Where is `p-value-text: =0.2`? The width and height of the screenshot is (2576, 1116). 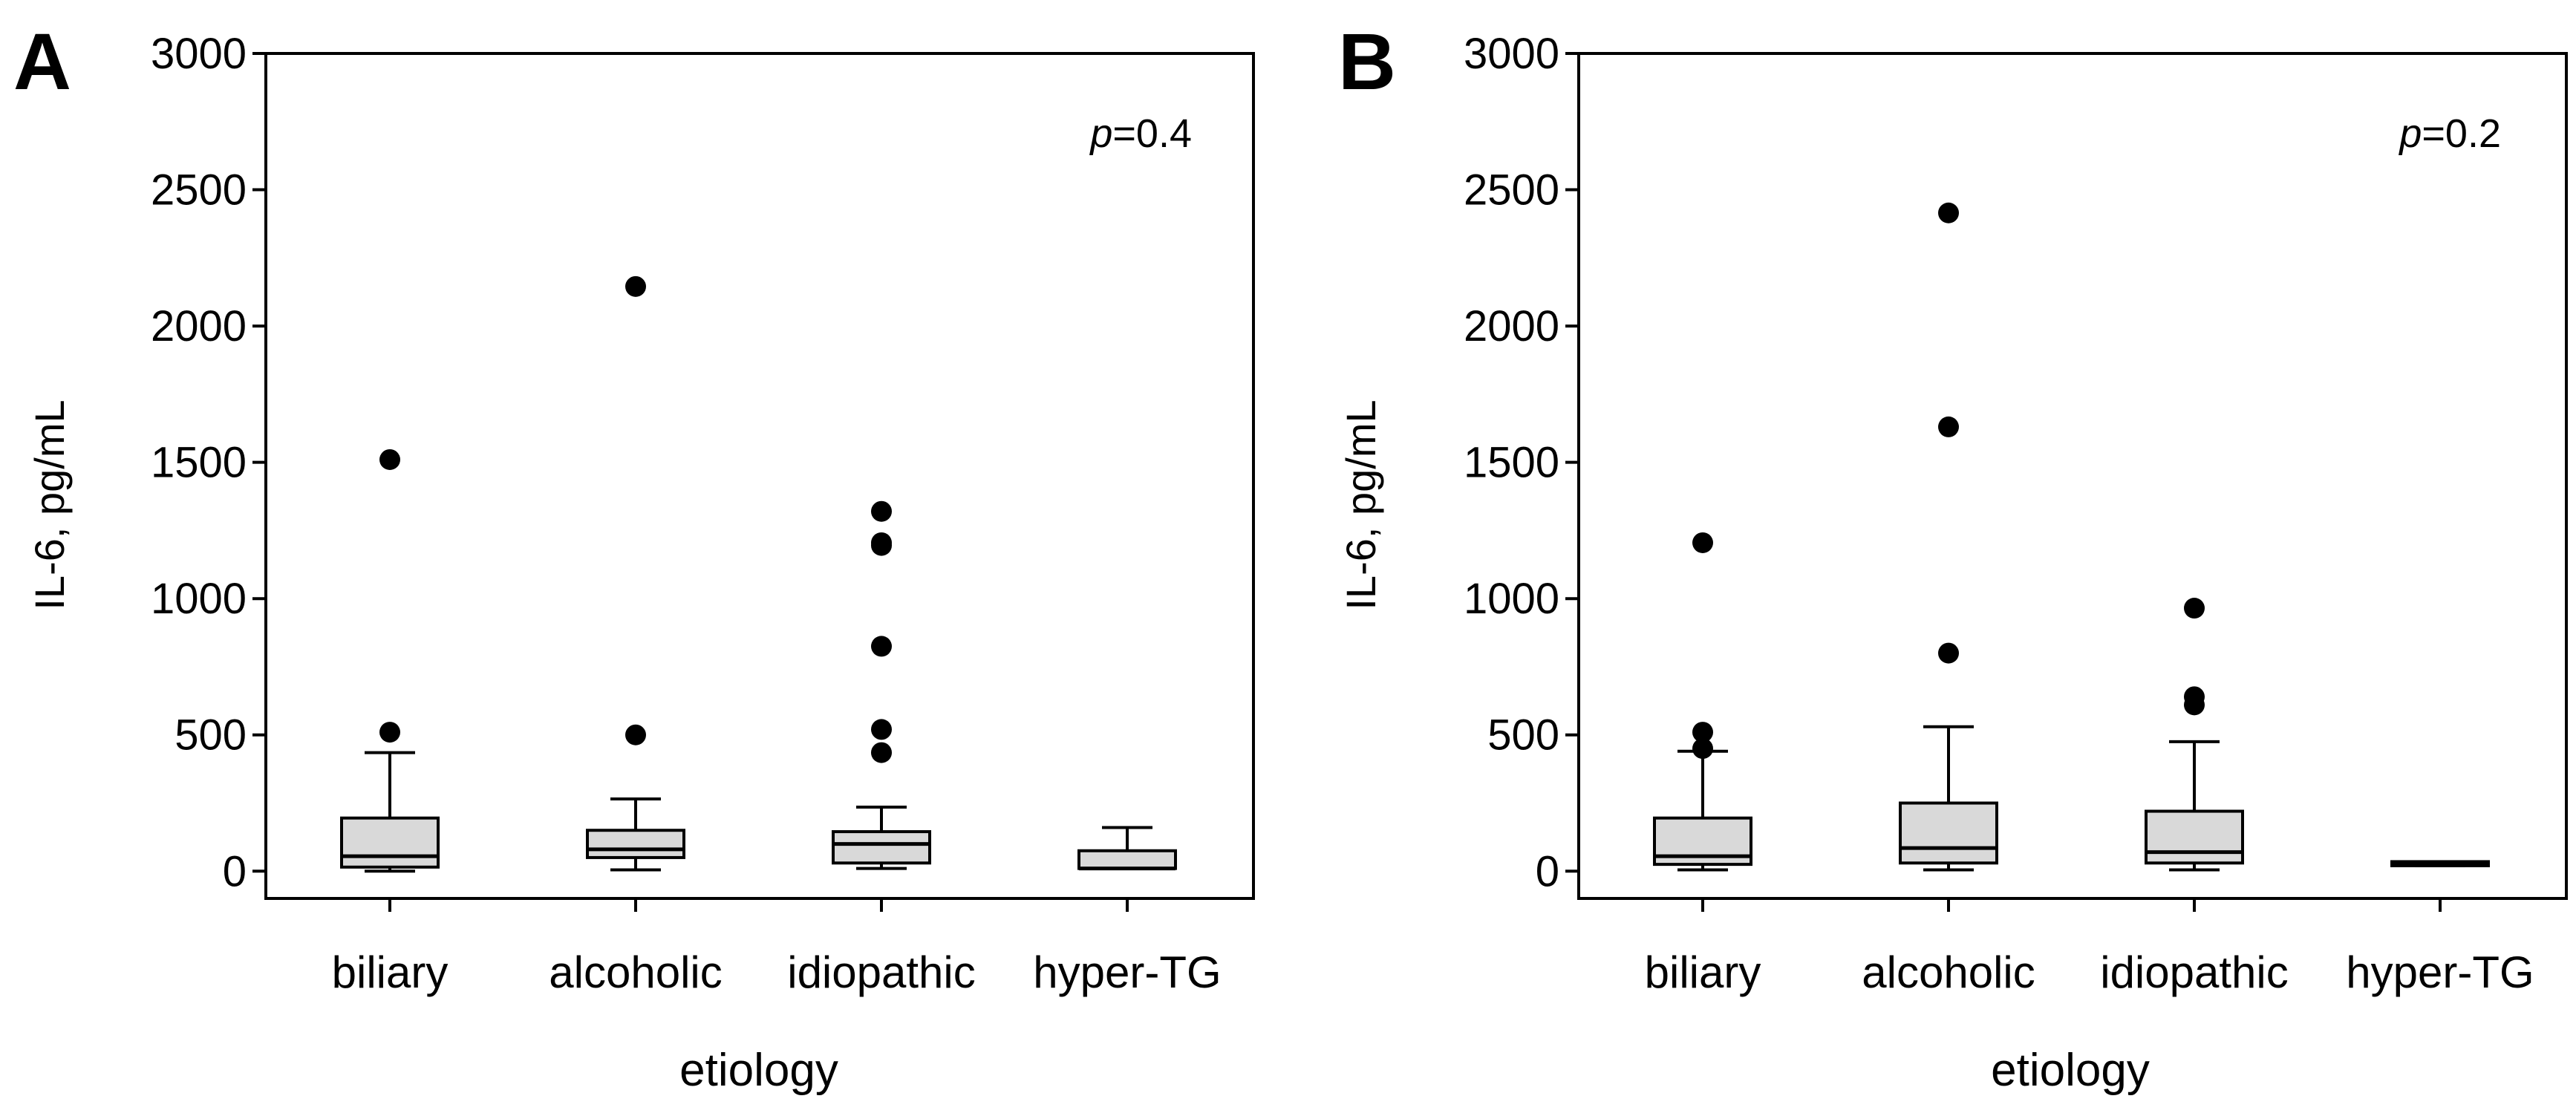
p-value-text: =0.2 is located at coordinates (2461, 133).